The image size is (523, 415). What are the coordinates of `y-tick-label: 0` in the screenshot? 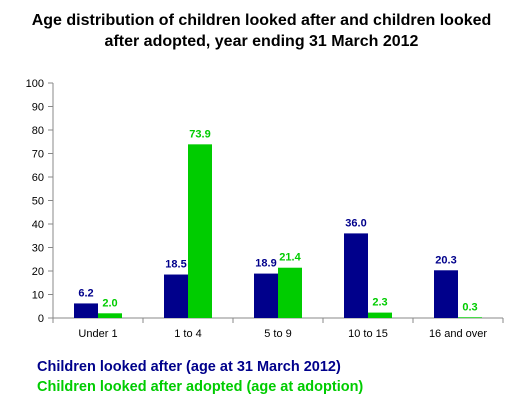 It's located at (41, 319).